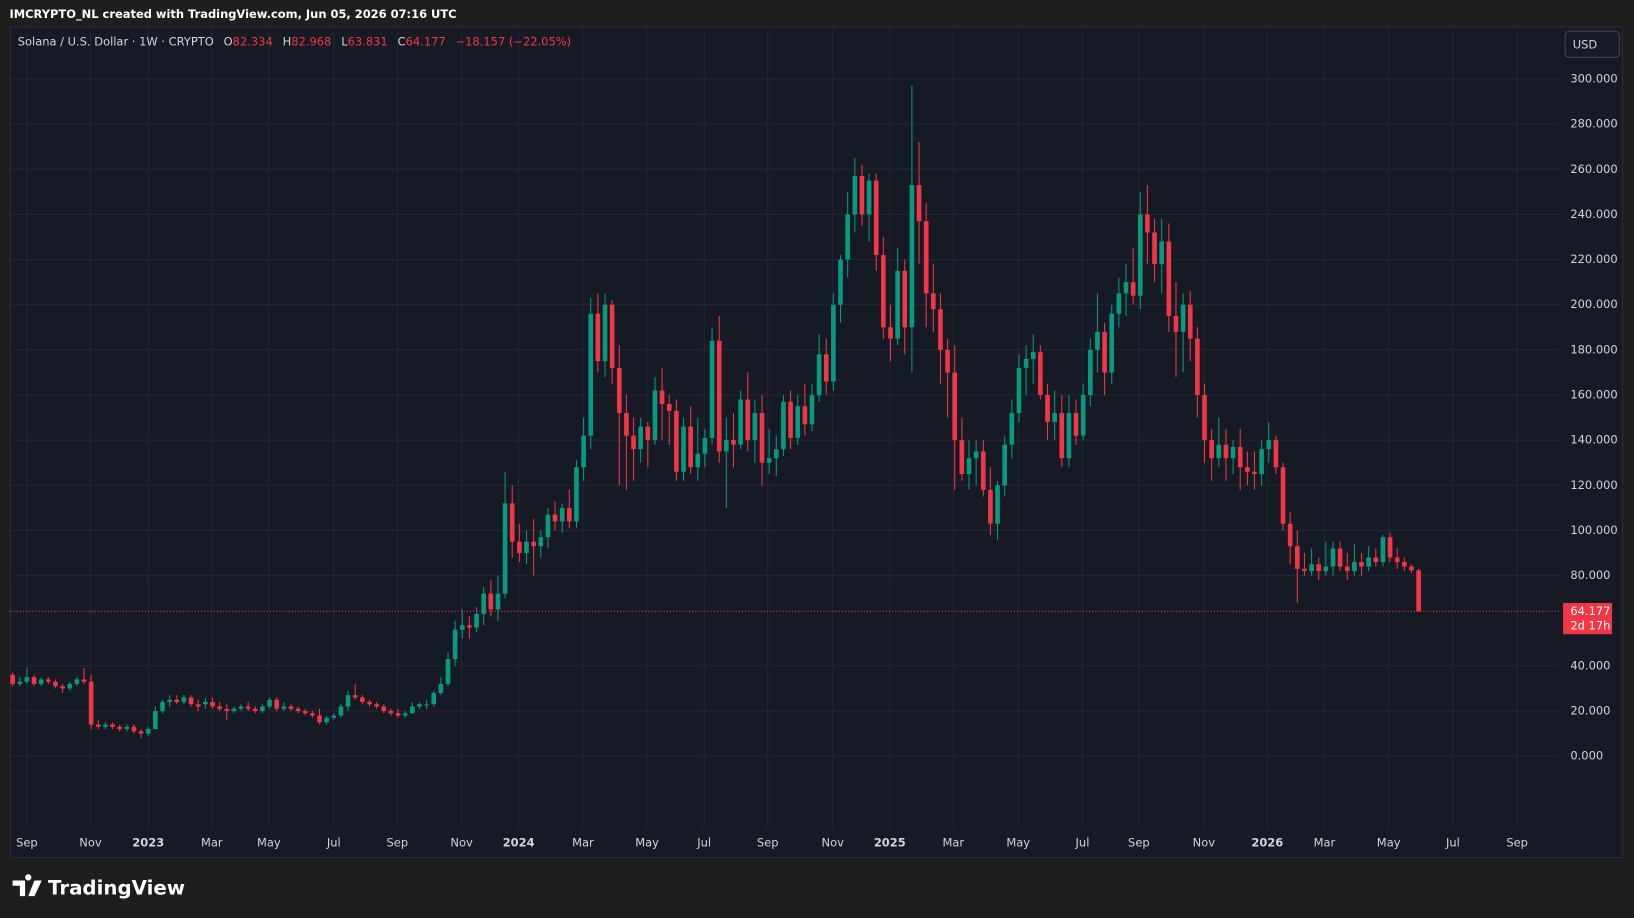 Image resolution: width=1634 pixels, height=918 pixels. Describe the element at coordinates (253, 41) in the screenshot. I see `open-value: 82.334` at that location.